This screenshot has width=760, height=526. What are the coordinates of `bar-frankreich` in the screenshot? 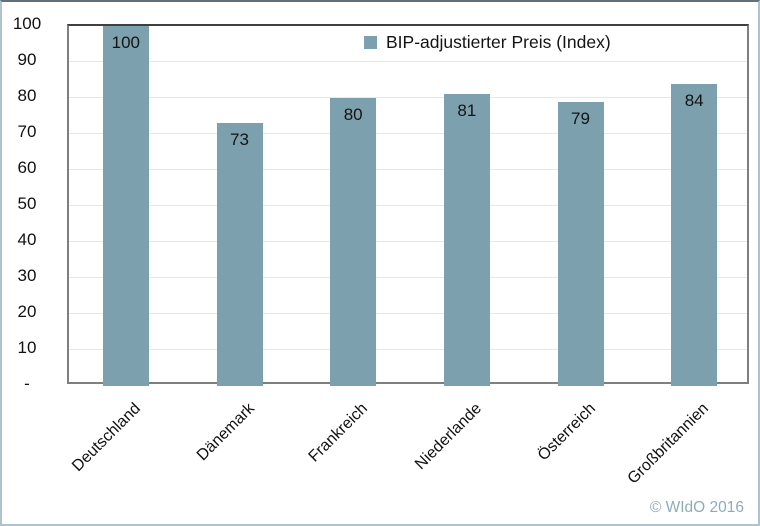 It's located at (353, 242).